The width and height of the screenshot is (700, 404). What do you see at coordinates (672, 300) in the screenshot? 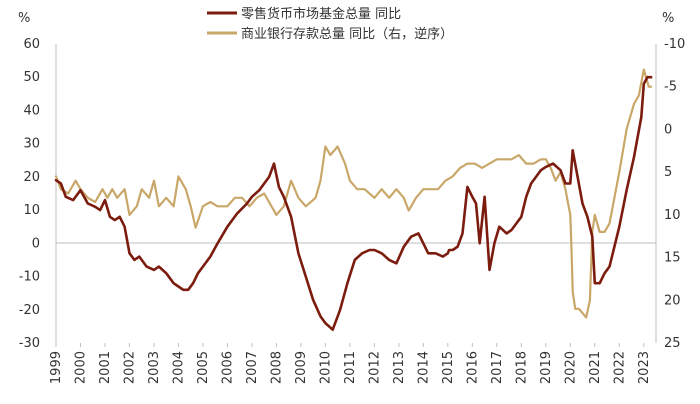
I see `right-tick-label: 20` at bounding box center [672, 300].